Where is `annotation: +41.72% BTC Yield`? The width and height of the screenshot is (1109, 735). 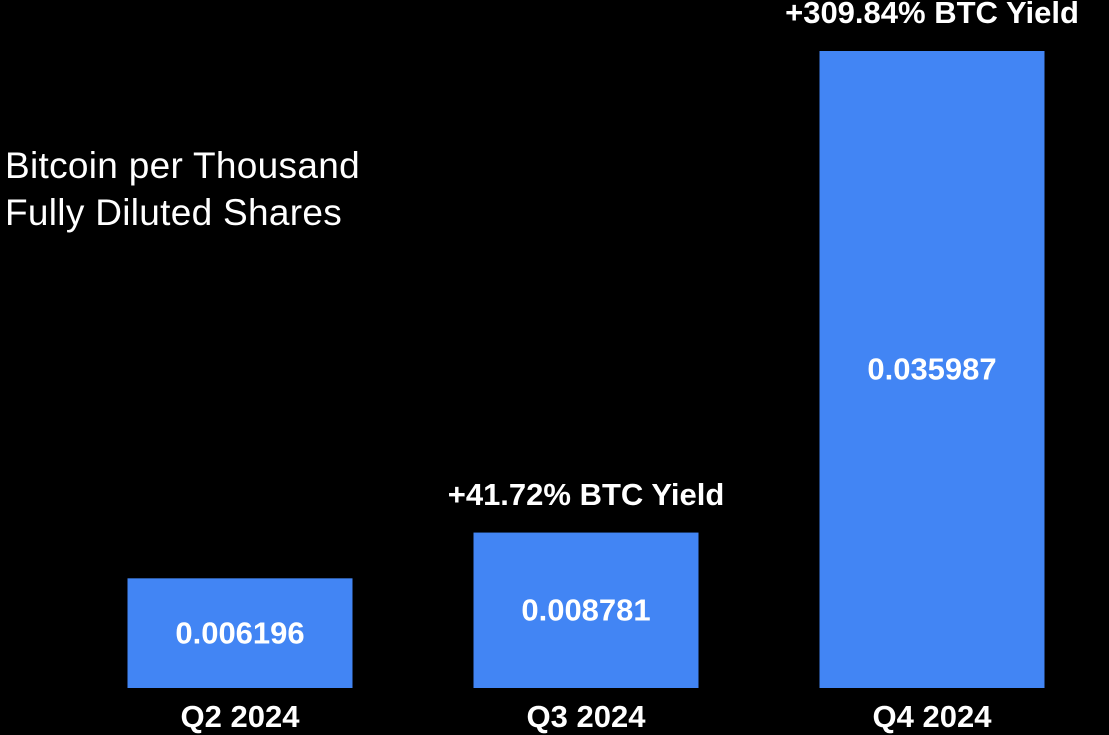
annotation: +41.72% BTC Yield is located at coordinates (586, 494).